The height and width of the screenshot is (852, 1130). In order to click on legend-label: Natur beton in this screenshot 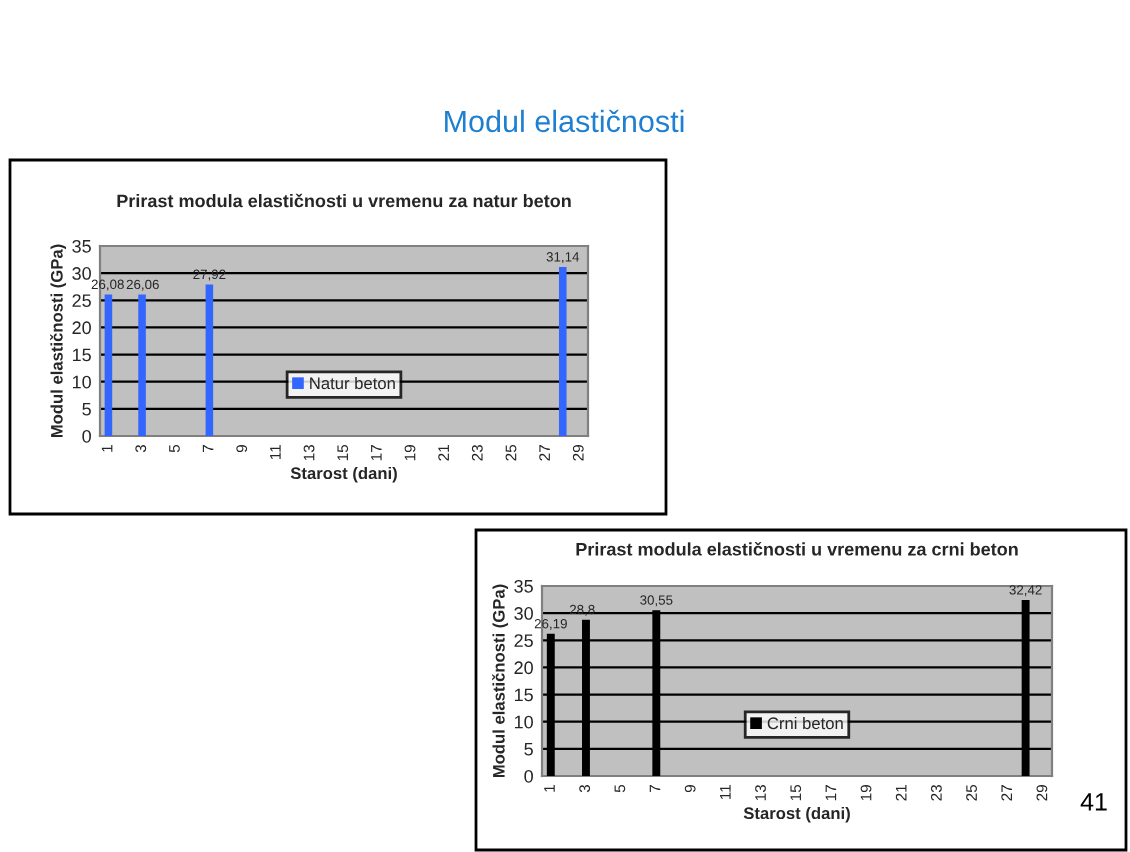, I will do `click(352, 383)`.